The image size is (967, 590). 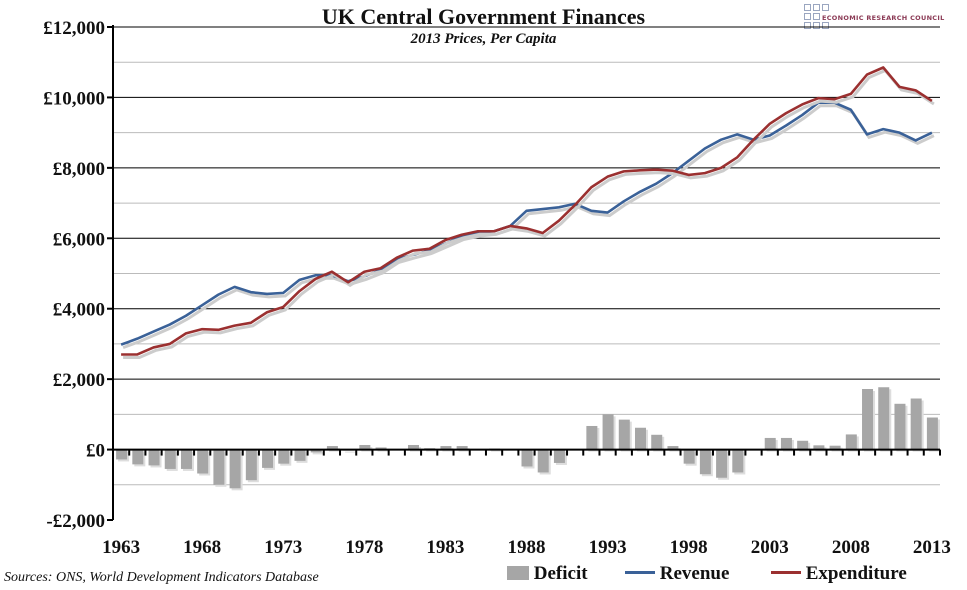 What do you see at coordinates (527, 547) in the screenshot?
I see `x-tick-label: 1988` at bounding box center [527, 547].